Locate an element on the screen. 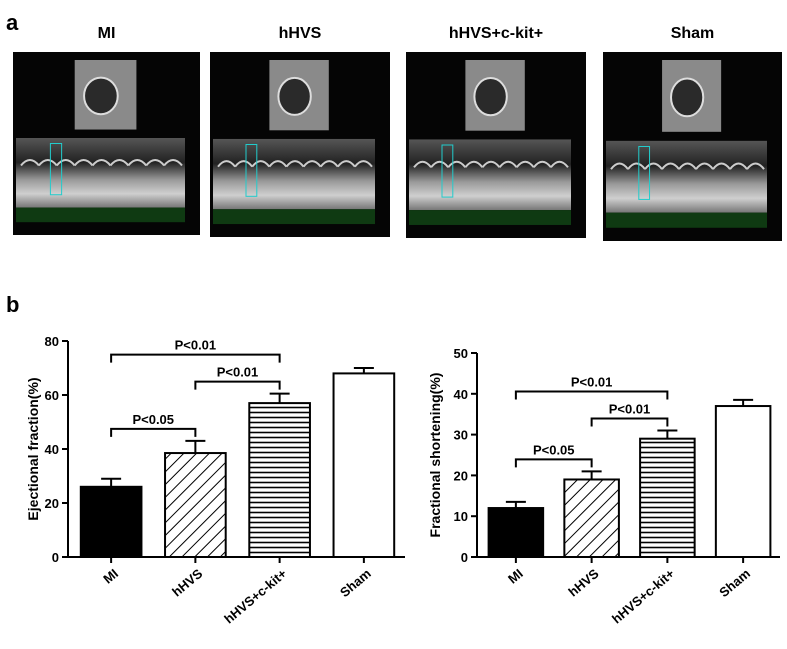  y-tick-label: 80 is located at coordinates (52, 341).